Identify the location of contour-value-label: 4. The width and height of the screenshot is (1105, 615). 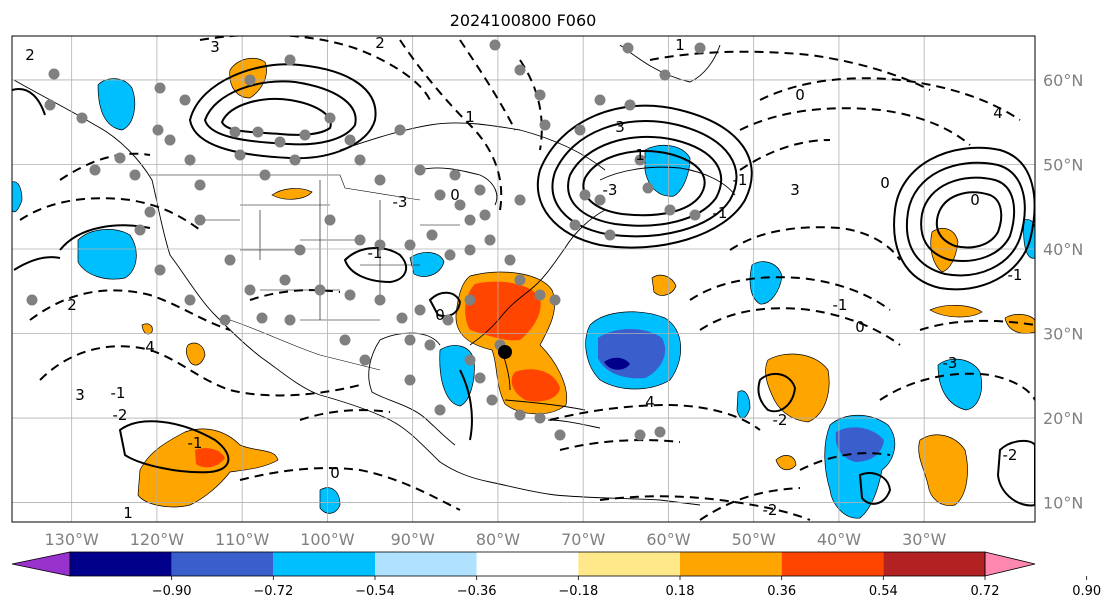
(998, 113).